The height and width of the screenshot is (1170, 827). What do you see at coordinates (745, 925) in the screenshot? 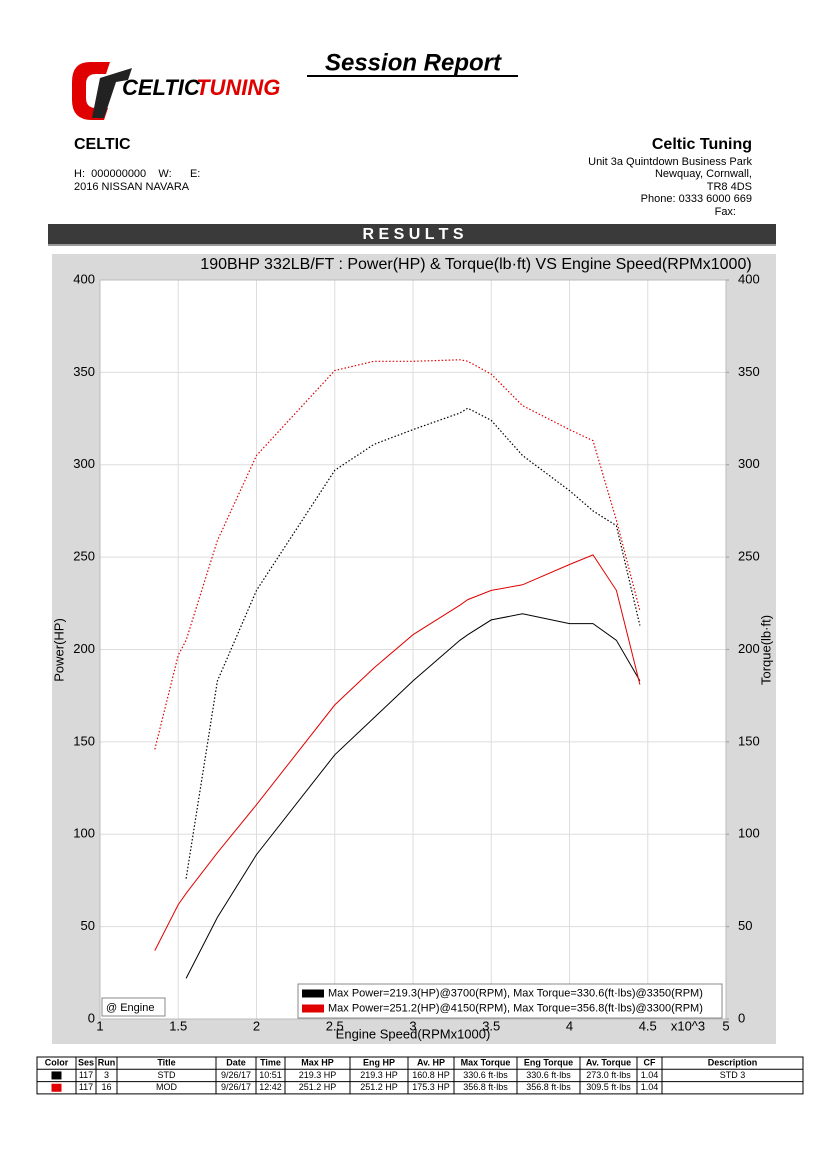
I see `y2-tick-label: 50` at bounding box center [745, 925].